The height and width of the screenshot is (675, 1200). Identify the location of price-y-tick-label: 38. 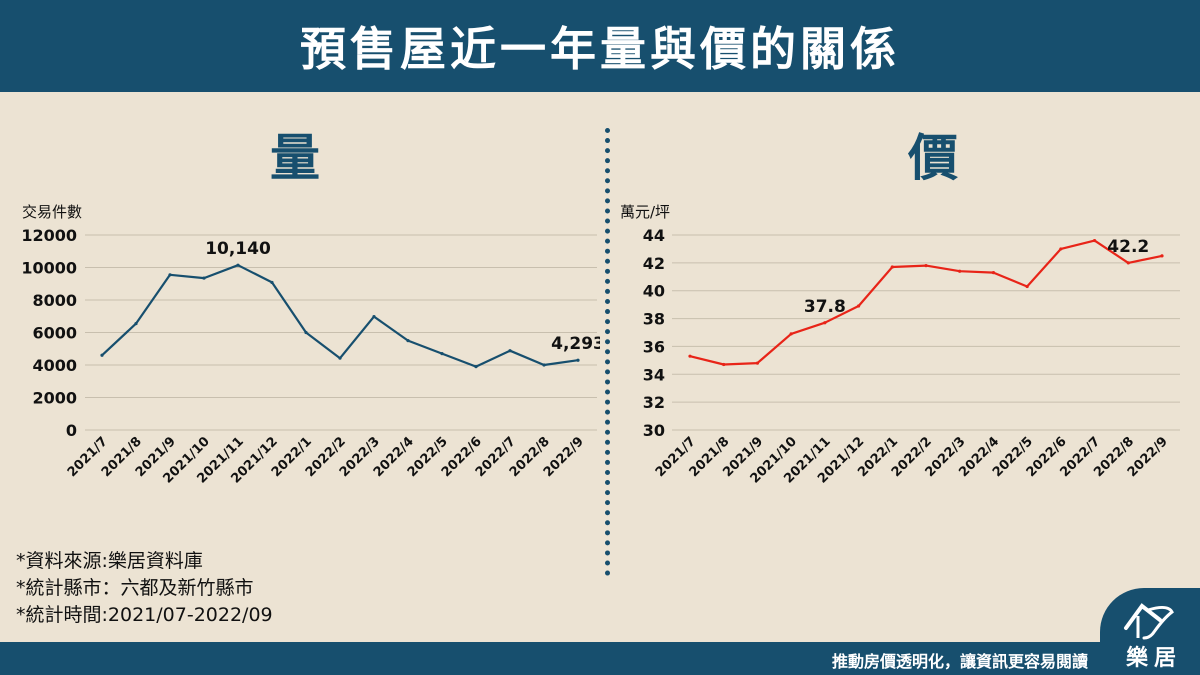
(654, 319).